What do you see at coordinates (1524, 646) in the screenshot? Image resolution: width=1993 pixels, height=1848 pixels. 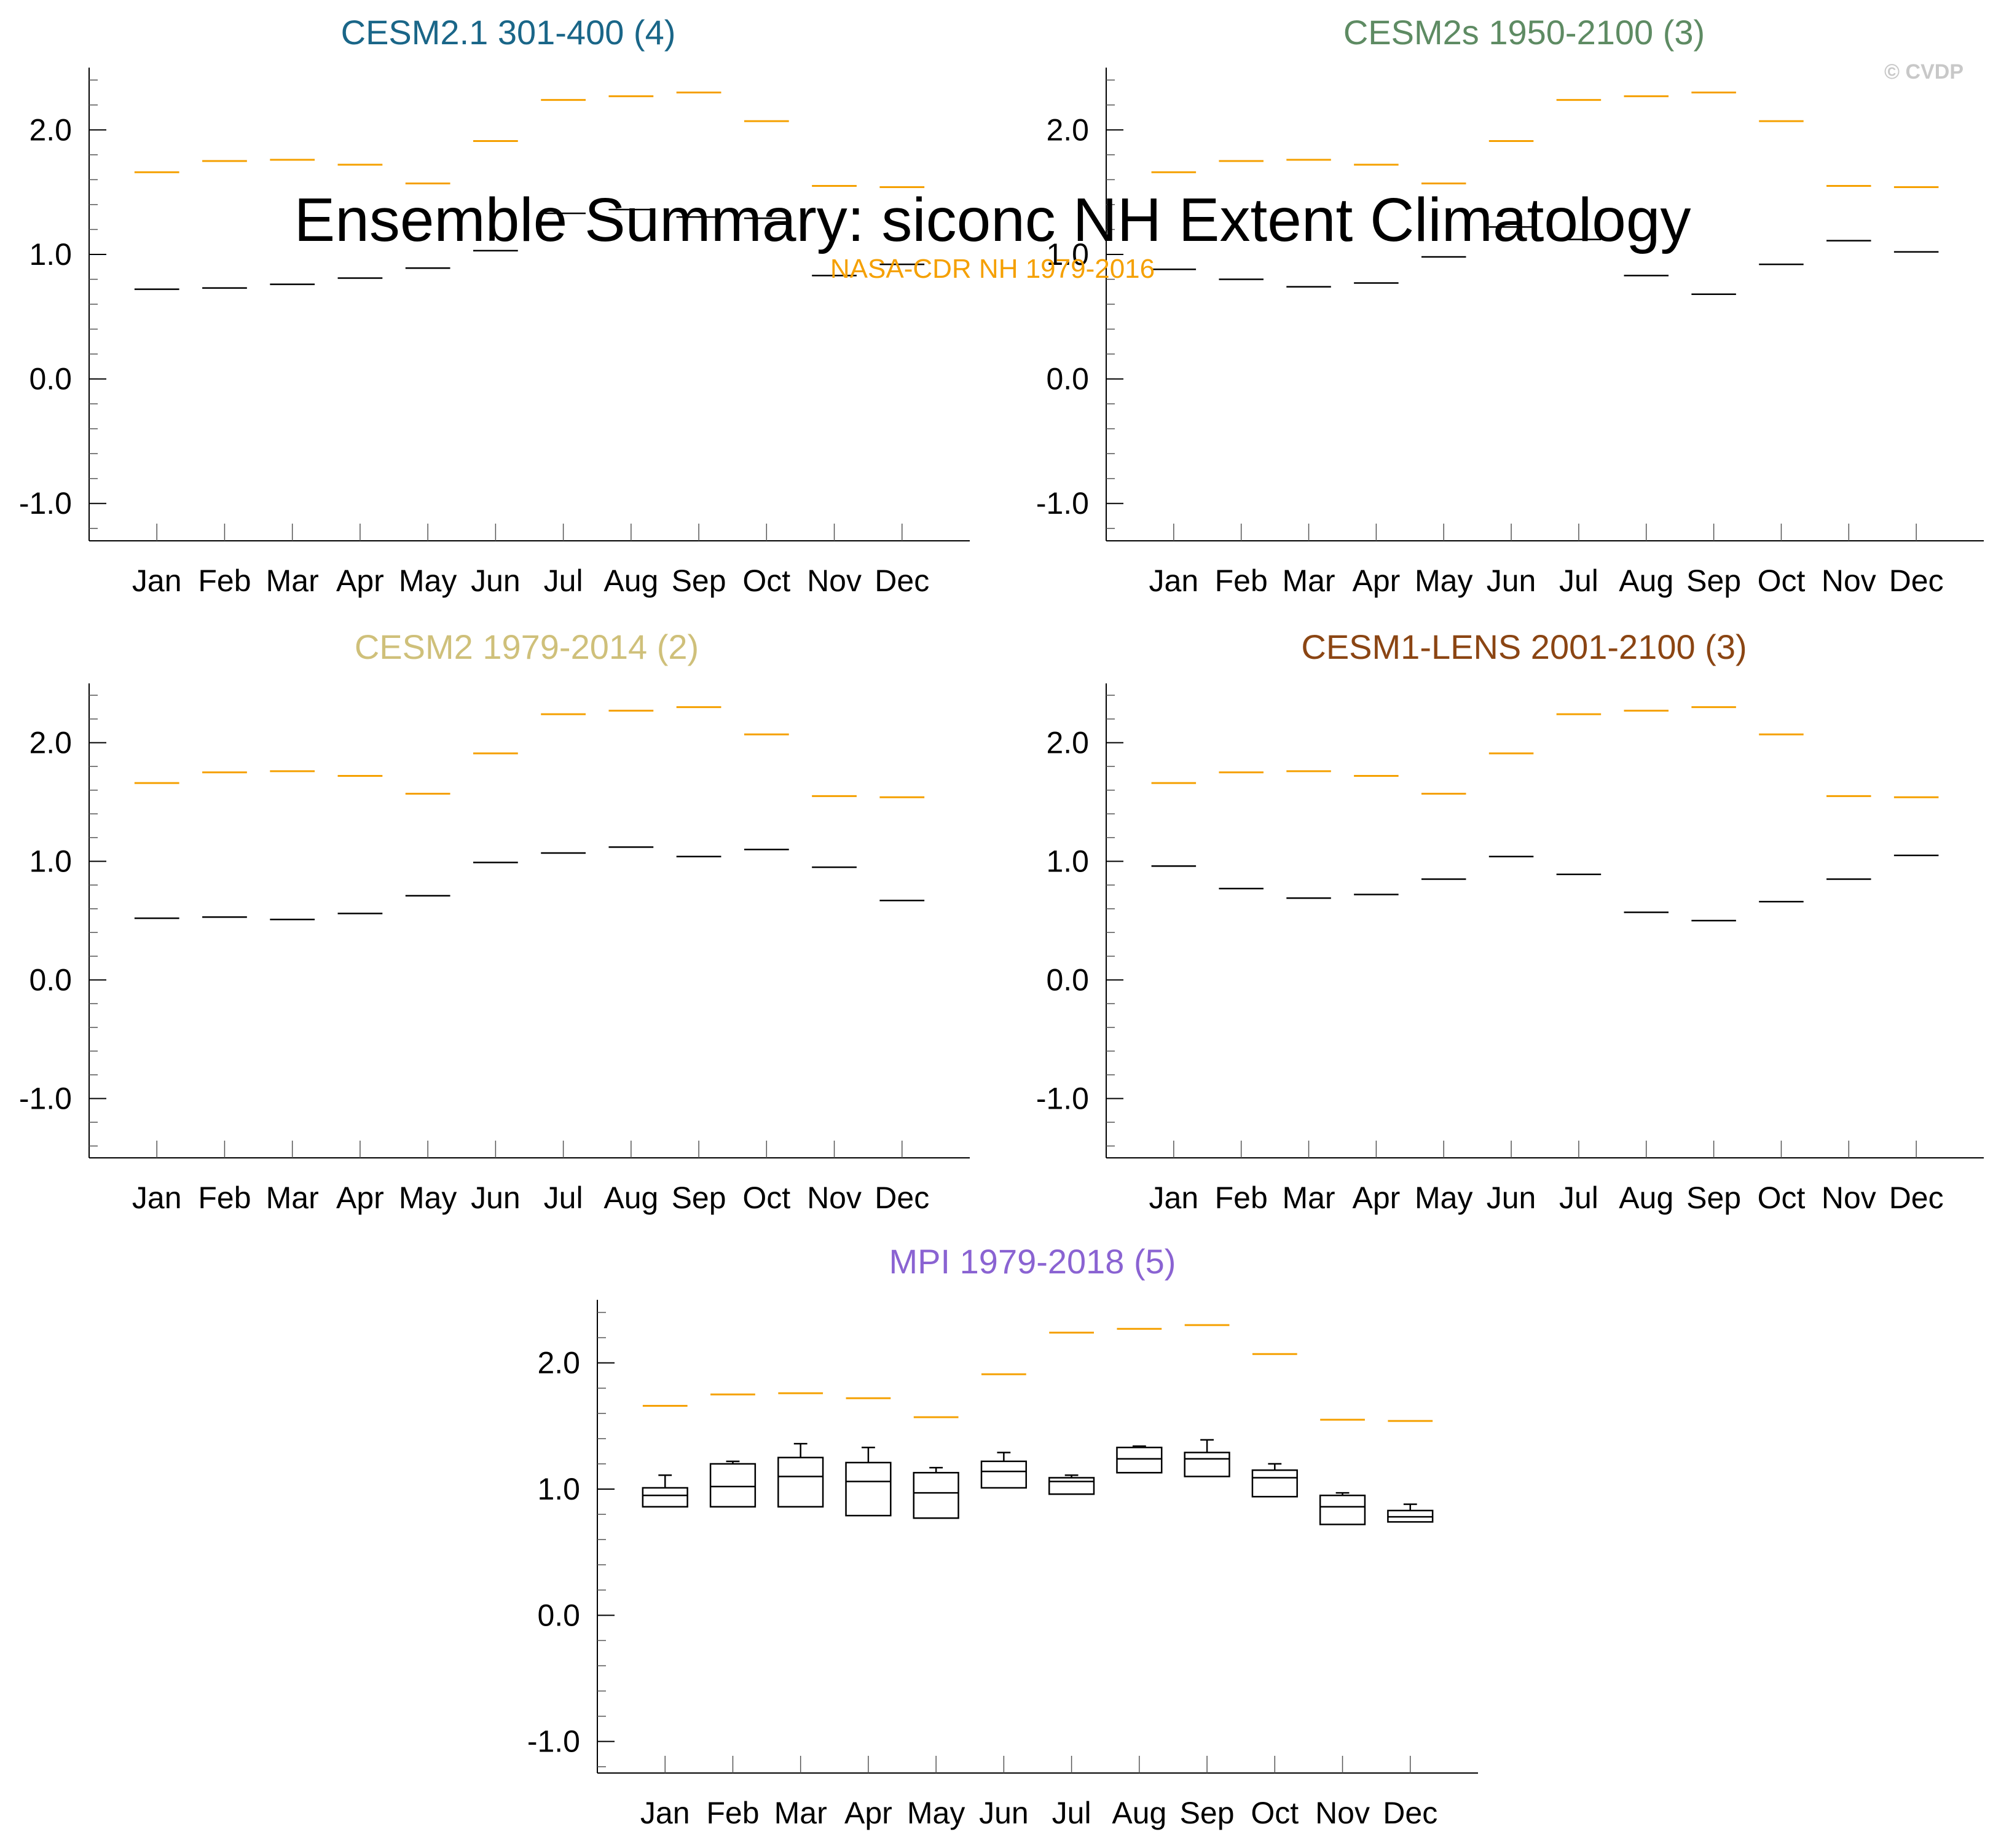 I see `panel-title: CESM1-LENS 2001-2100 (3)` at bounding box center [1524, 646].